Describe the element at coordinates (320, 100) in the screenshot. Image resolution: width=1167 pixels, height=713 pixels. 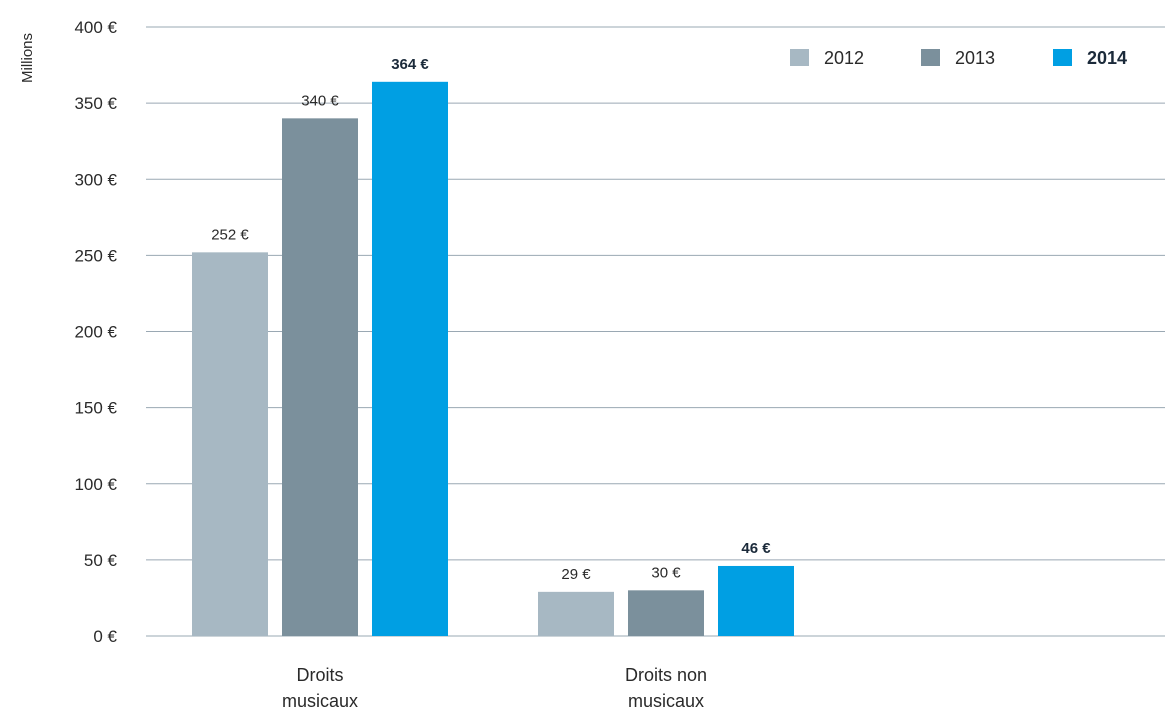
I see `data-label: 340 €` at that location.